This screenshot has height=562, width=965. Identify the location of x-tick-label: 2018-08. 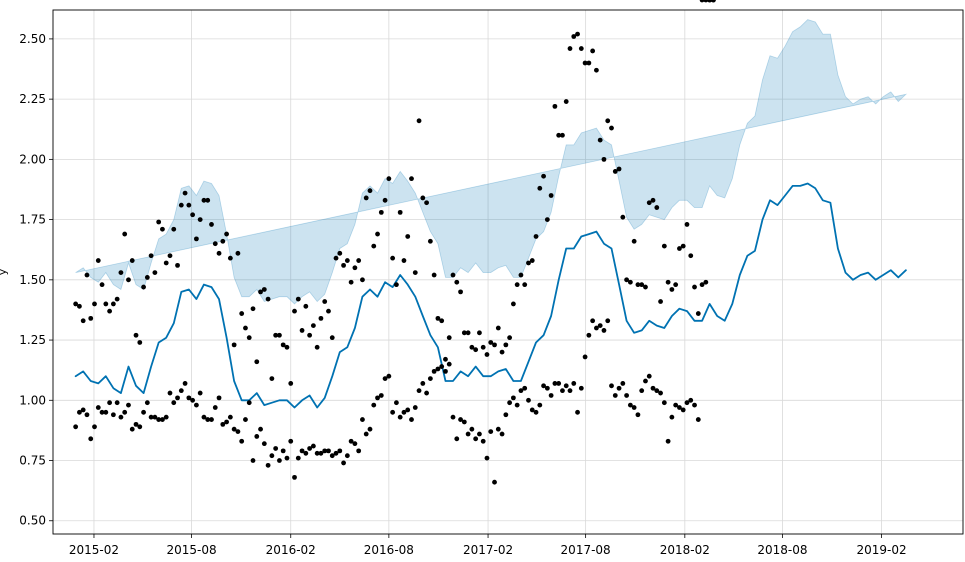
(782, 550).